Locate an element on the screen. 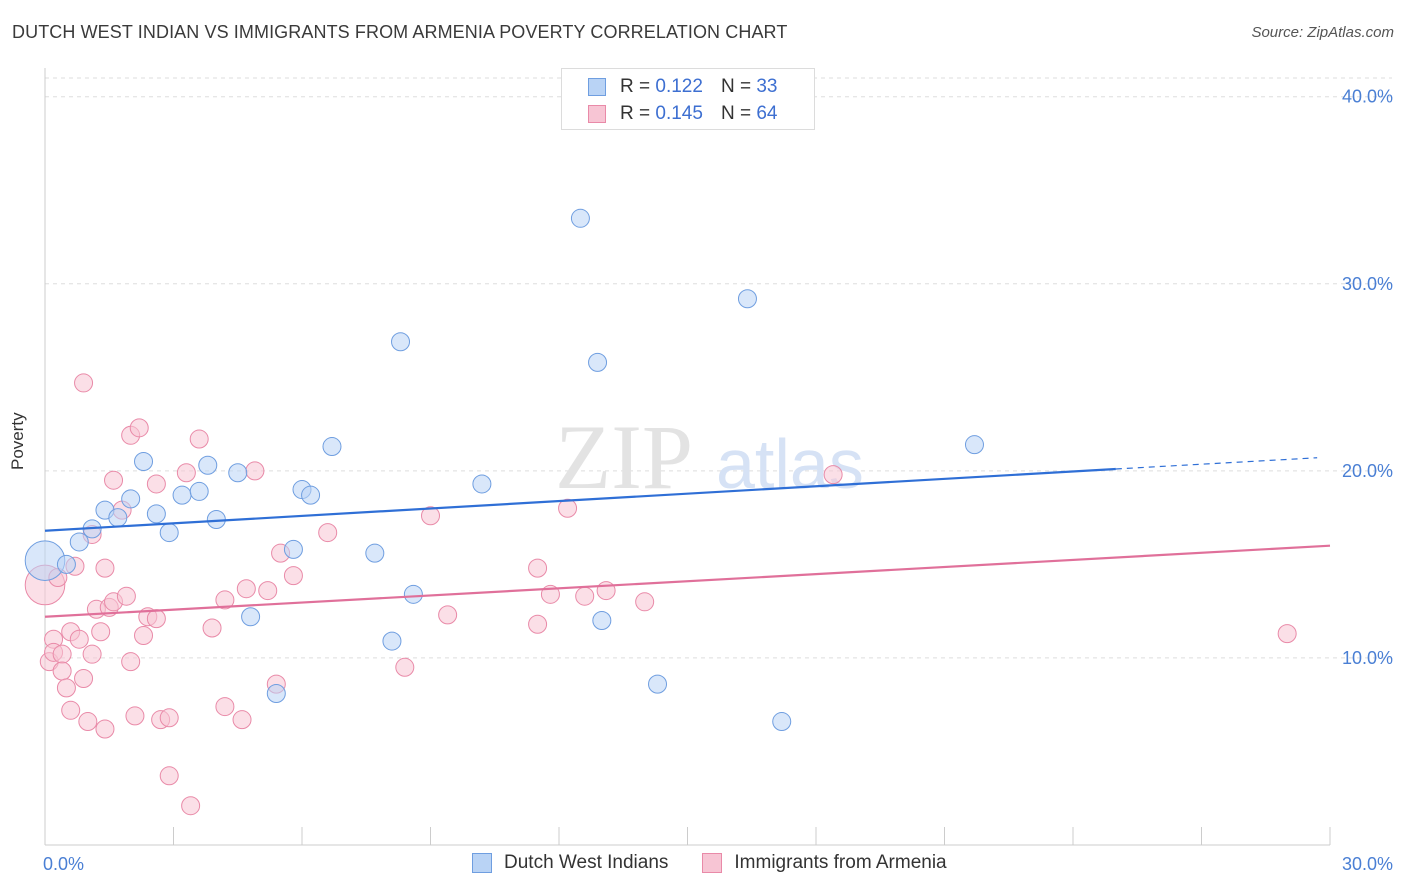 This screenshot has height=892, width=1406. y-axis-label: Poverty is located at coordinates (17, 441).